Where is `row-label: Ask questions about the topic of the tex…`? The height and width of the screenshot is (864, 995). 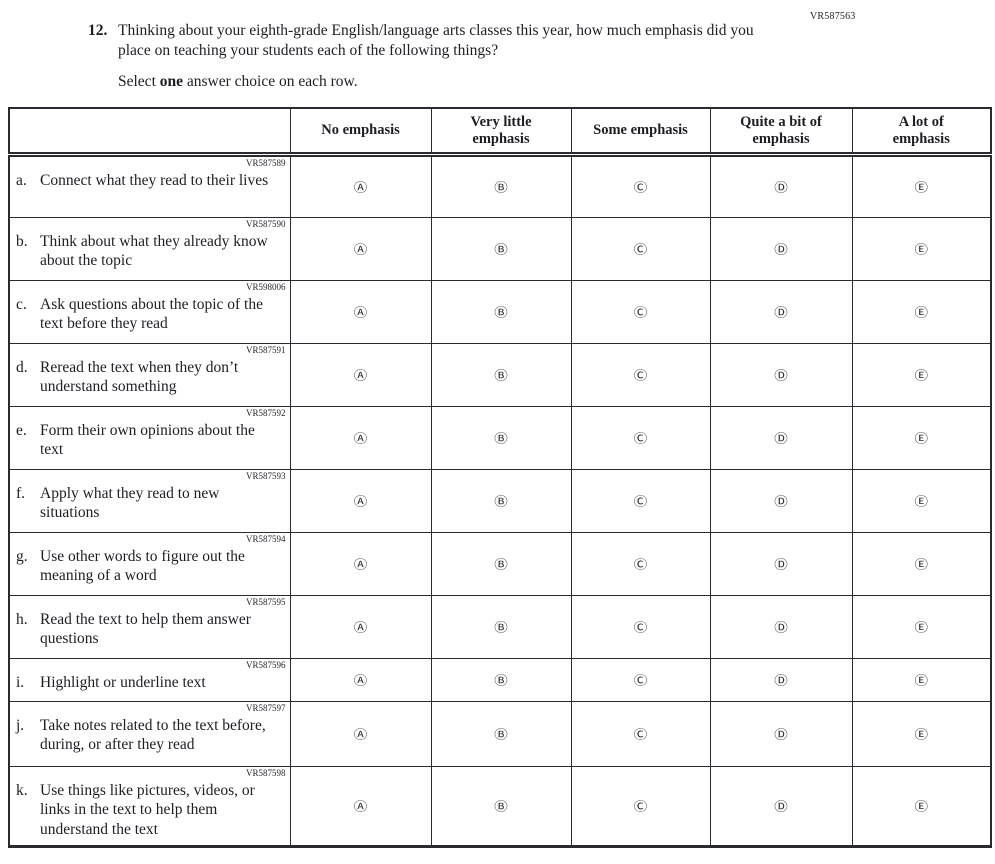
row-label: Ask questions about the topic of the tex… is located at coordinates (151, 314).